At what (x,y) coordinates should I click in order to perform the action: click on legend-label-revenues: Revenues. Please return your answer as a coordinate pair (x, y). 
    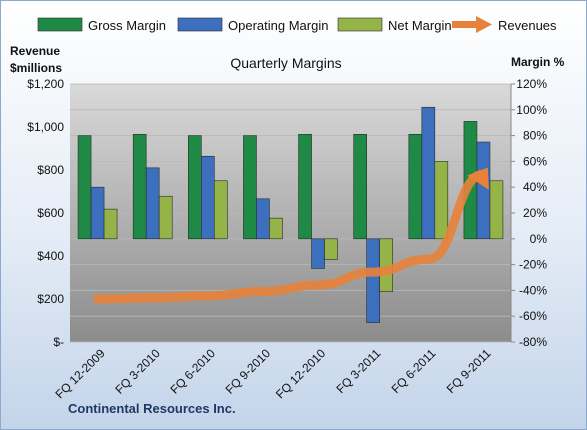
    Looking at the image, I should click on (527, 25).